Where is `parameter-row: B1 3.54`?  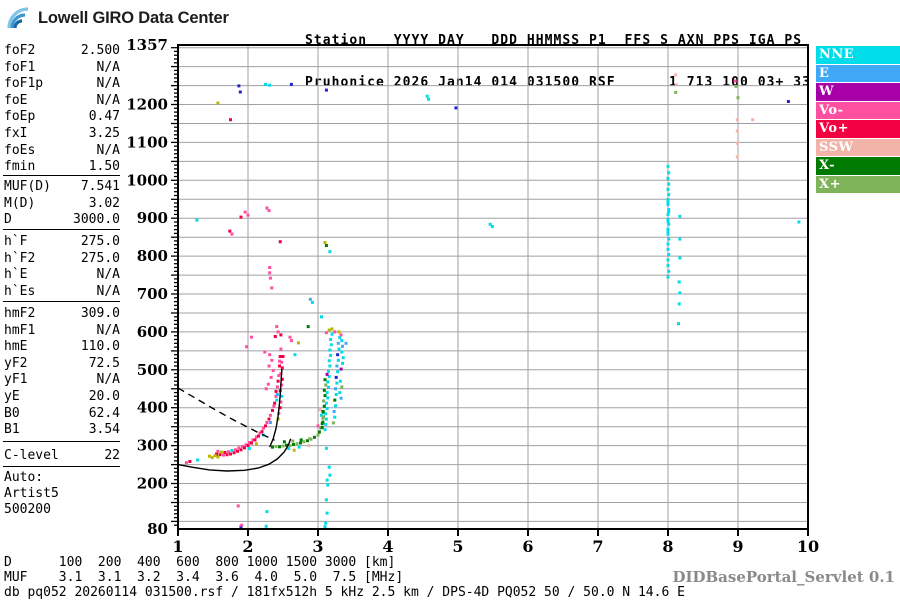 parameter-row: B1 3.54 is located at coordinates (62, 429).